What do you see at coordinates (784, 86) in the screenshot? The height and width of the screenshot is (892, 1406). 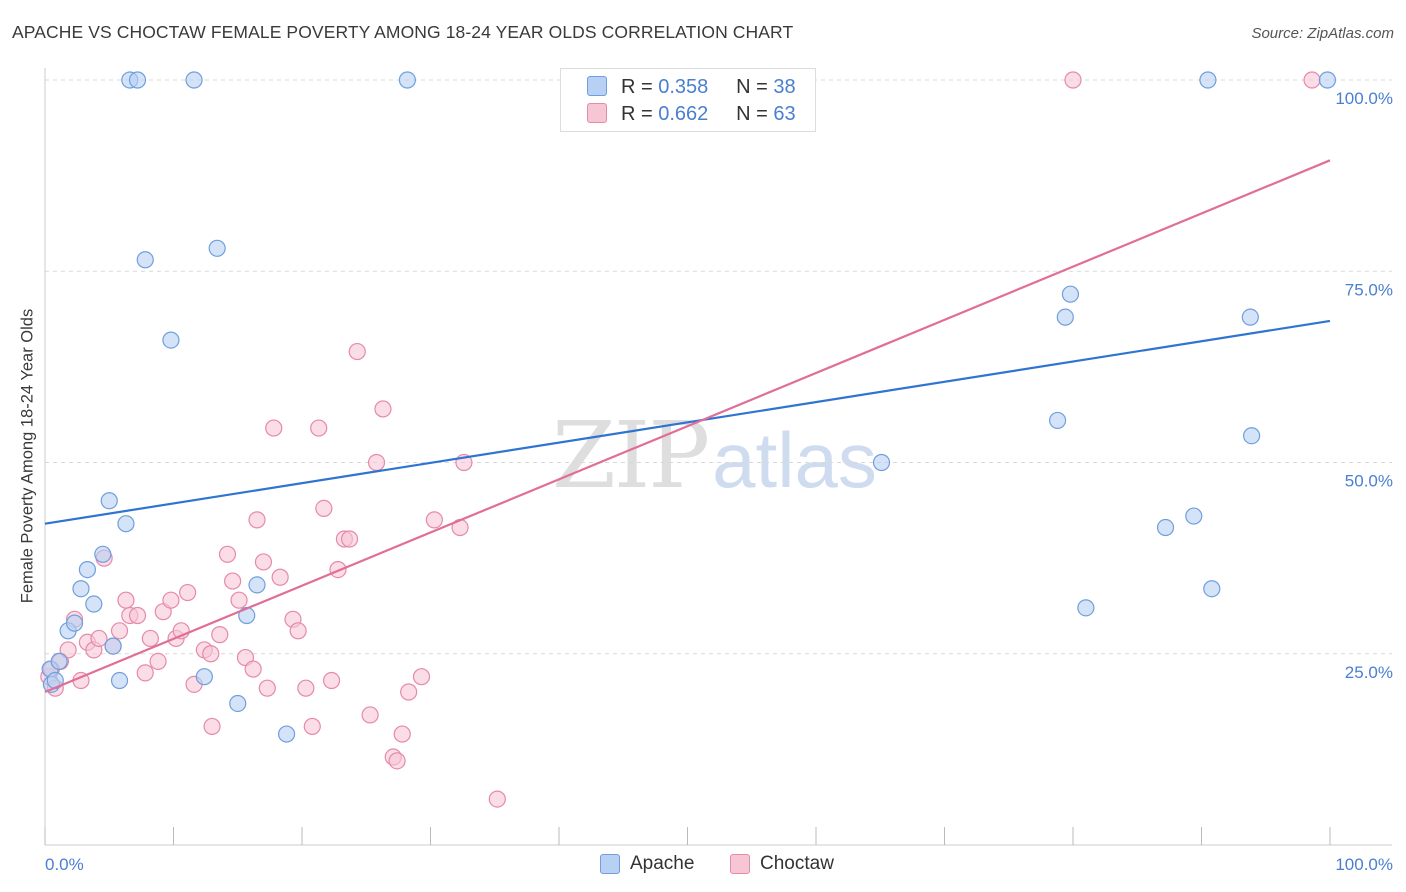 I see `apache-n-value: 38` at bounding box center [784, 86].